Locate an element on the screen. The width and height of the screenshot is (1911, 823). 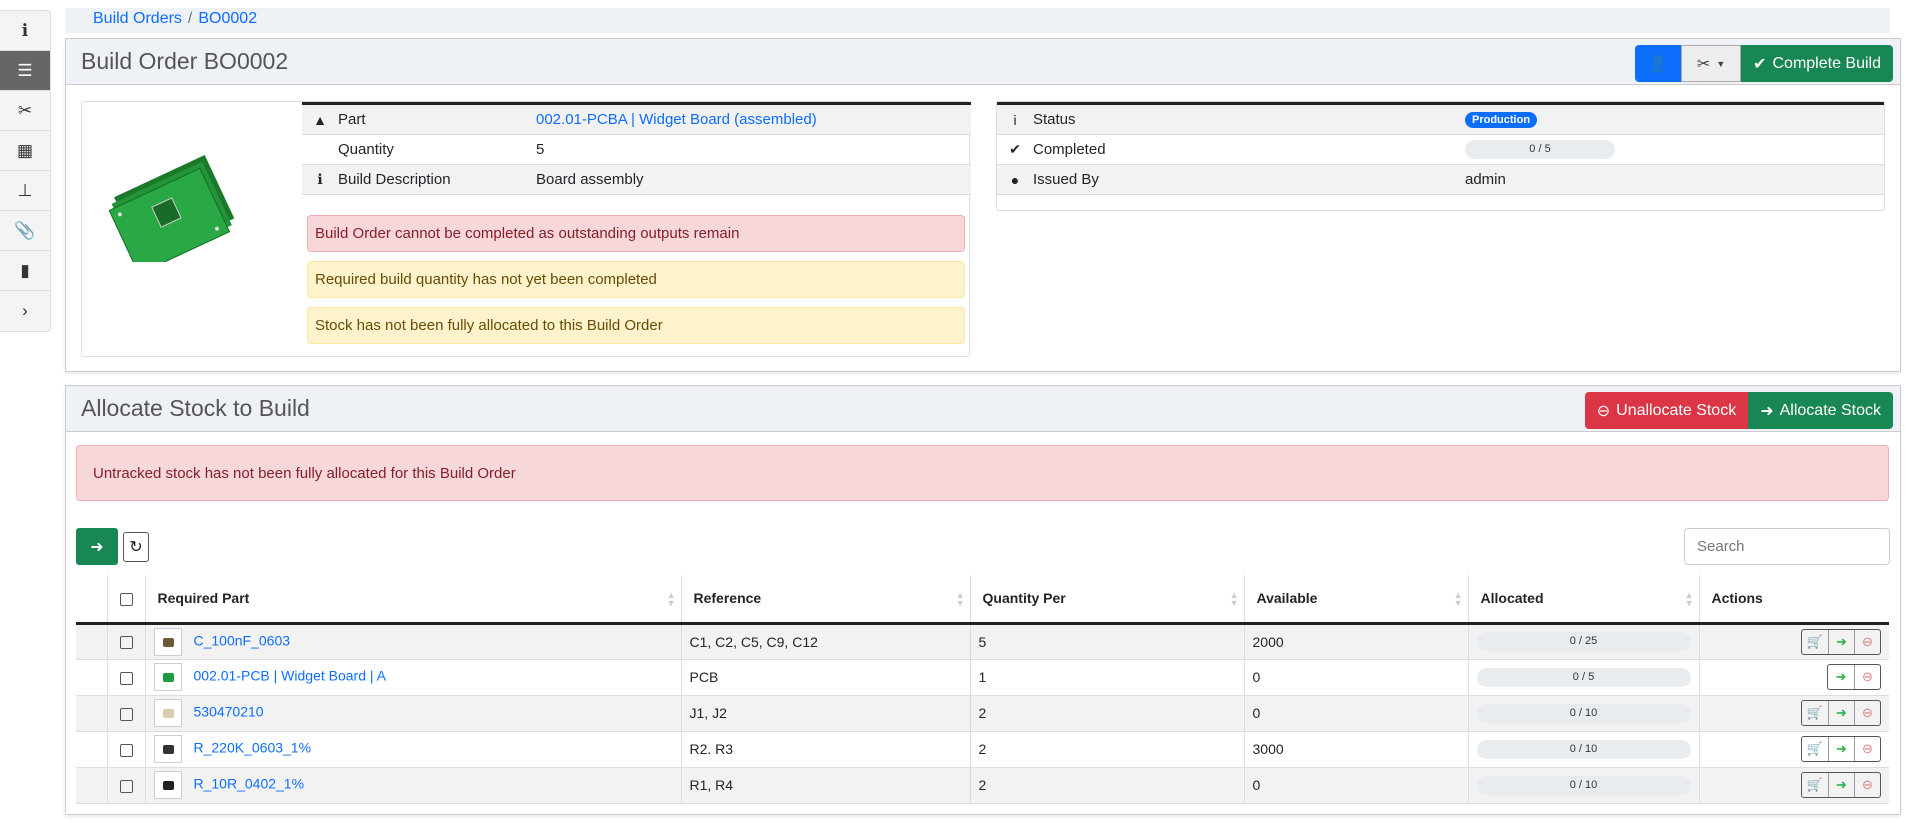
column-actions: Actions is located at coordinates (1793, 600).